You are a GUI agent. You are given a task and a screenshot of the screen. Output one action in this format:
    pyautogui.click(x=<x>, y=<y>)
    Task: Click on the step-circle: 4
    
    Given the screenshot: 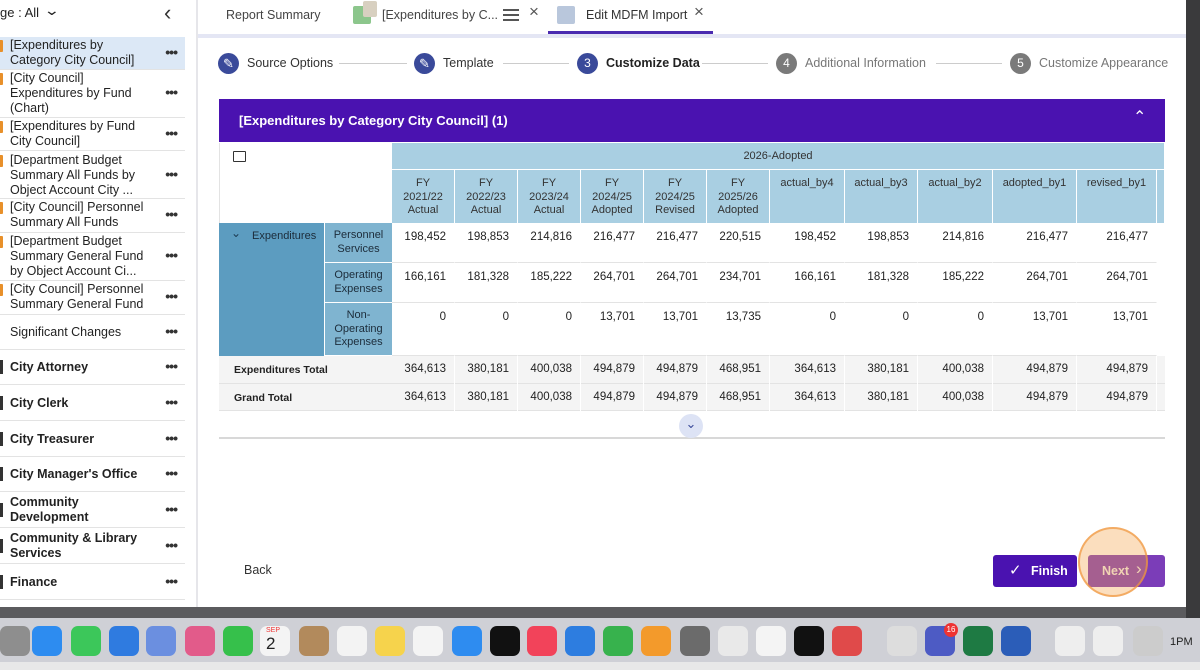 What is the action you would take?
    pyautogui.click(x=786, y=63)
    